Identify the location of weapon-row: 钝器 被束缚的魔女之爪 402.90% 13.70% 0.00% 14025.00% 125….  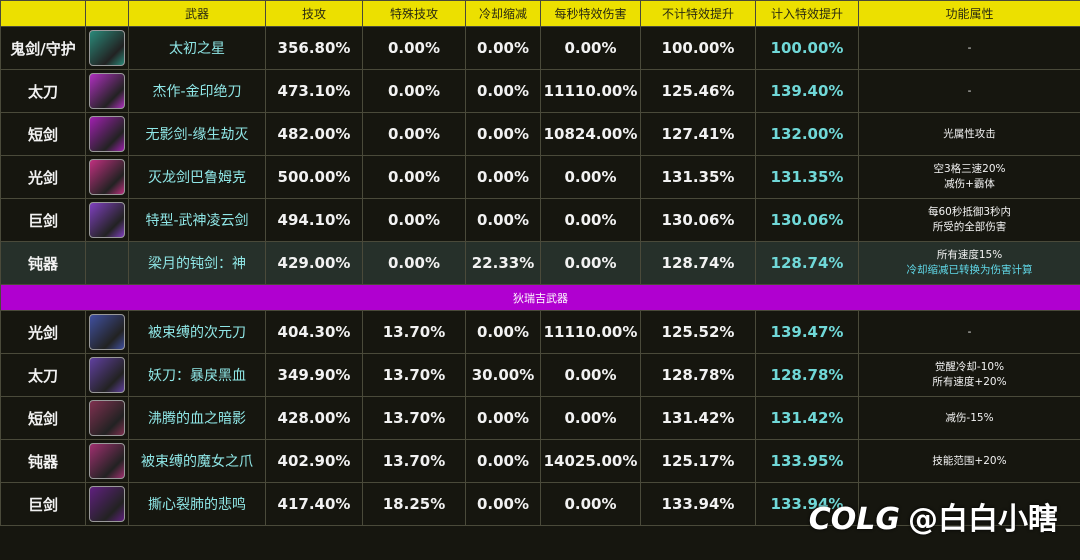
(540, 461).